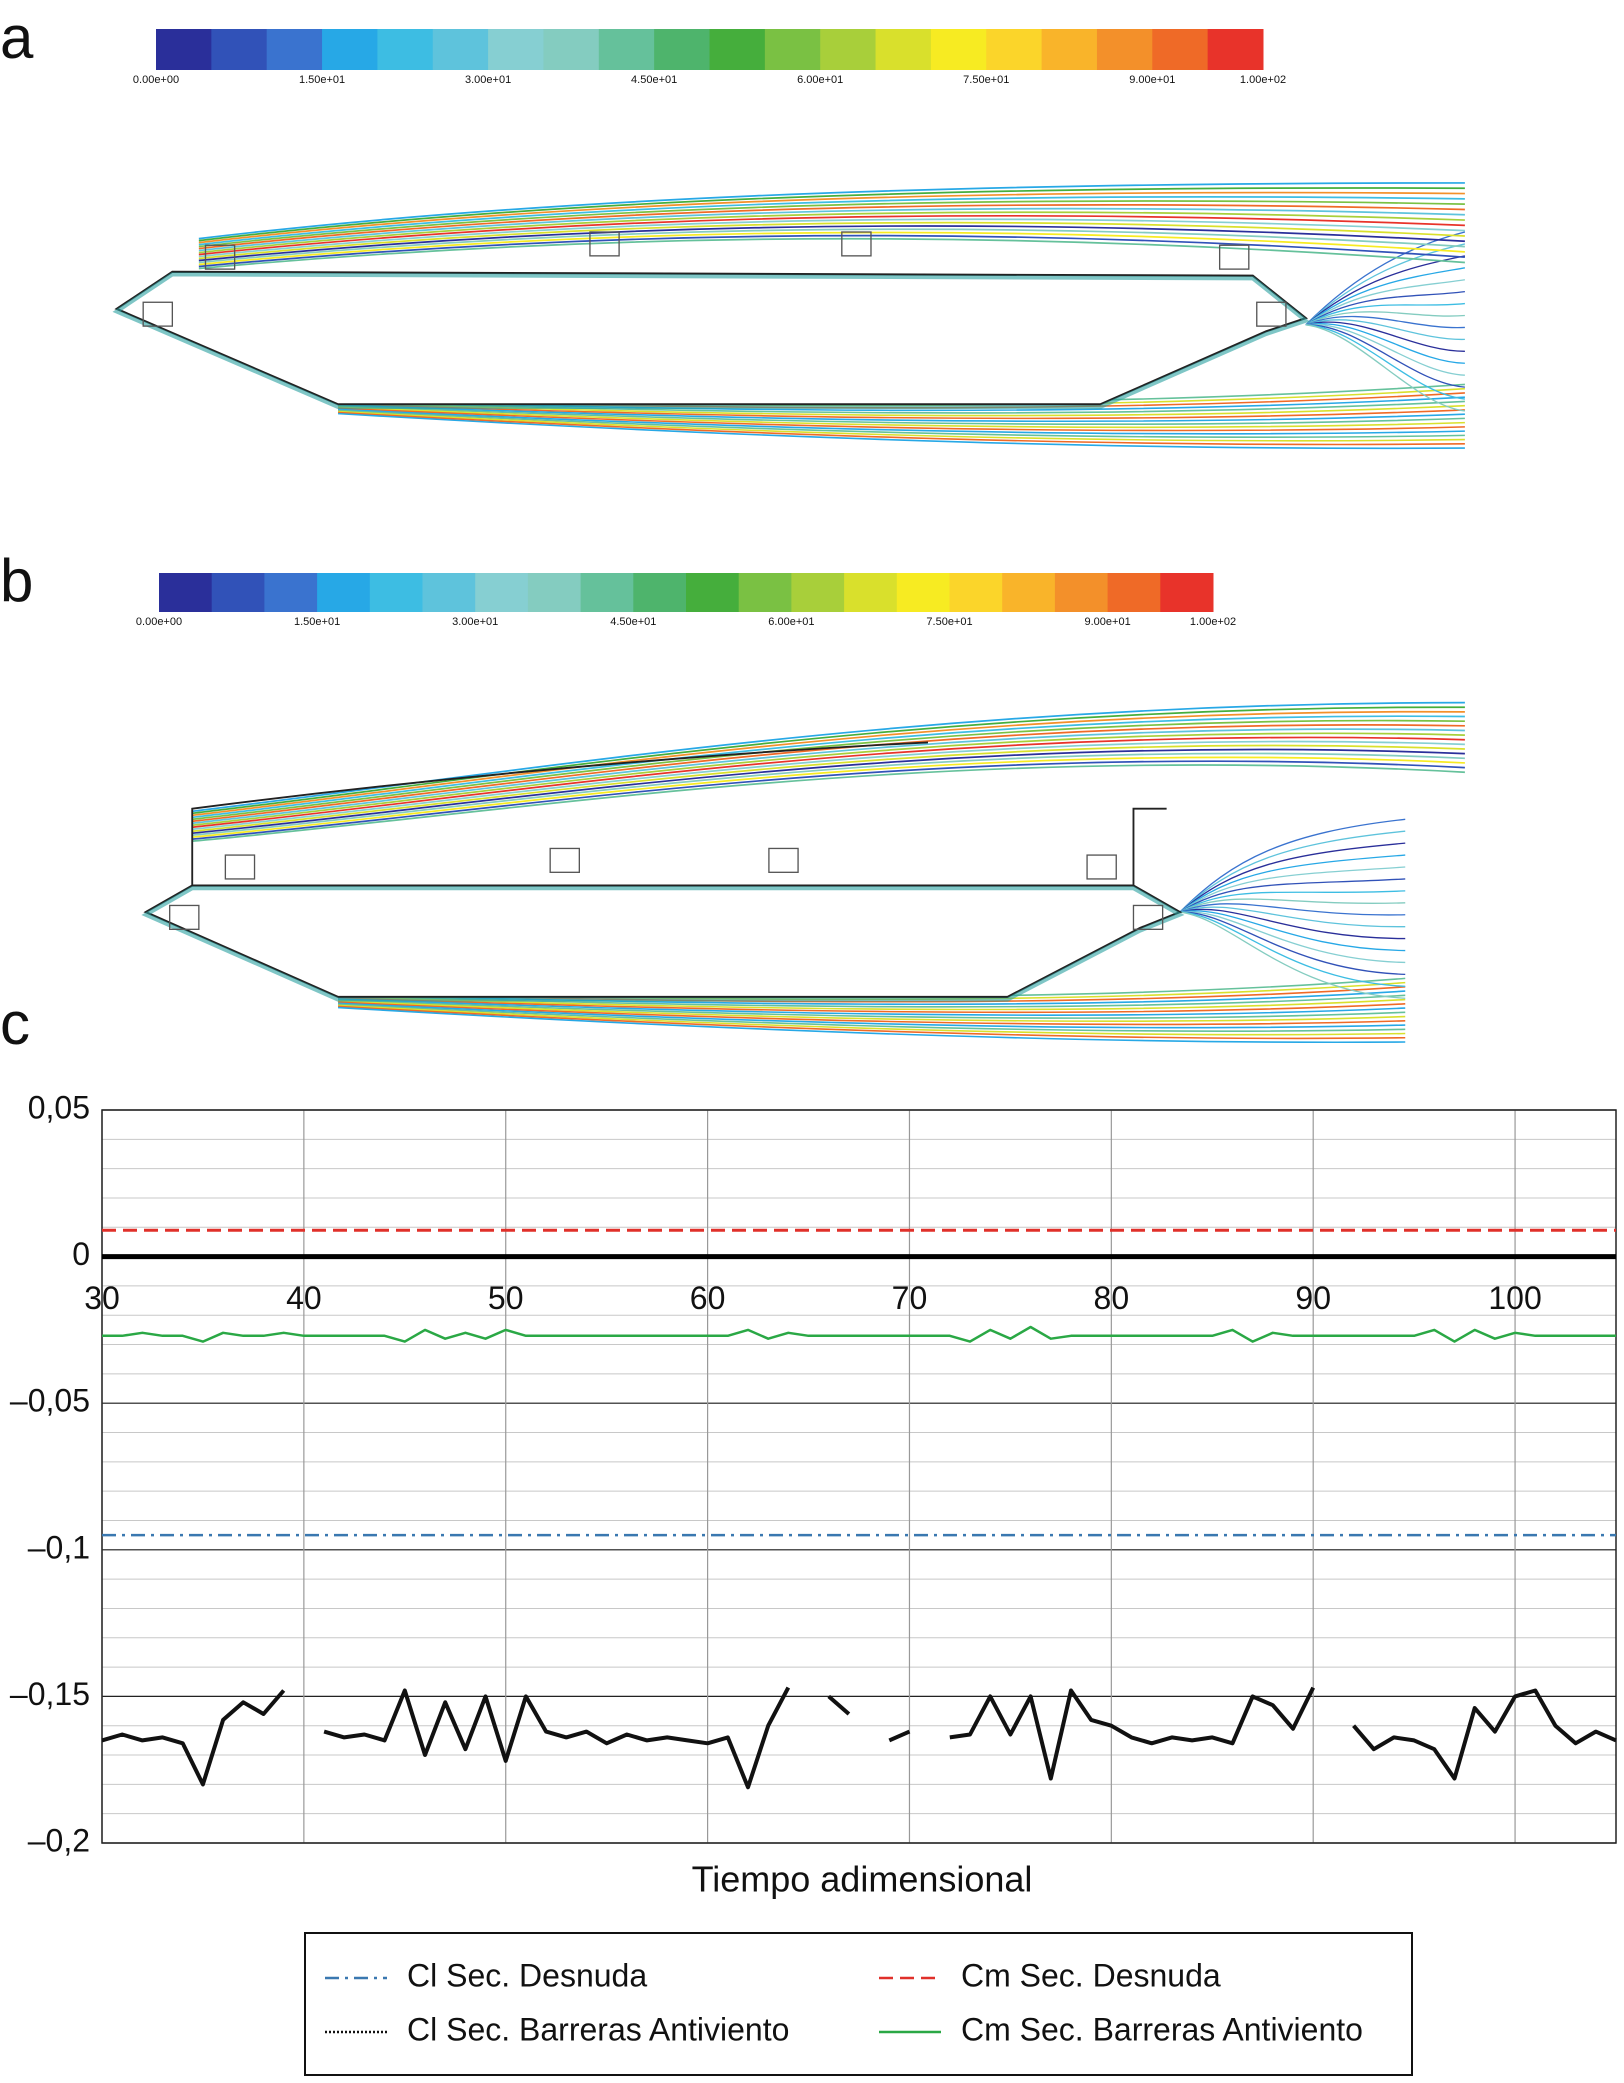 The image size is (1624, 2083). What do you see at coordinates (156, 80) in the screenshot?
I see `colorbar-tick-label: 0.00e+00` at bounding box center [156, 80].